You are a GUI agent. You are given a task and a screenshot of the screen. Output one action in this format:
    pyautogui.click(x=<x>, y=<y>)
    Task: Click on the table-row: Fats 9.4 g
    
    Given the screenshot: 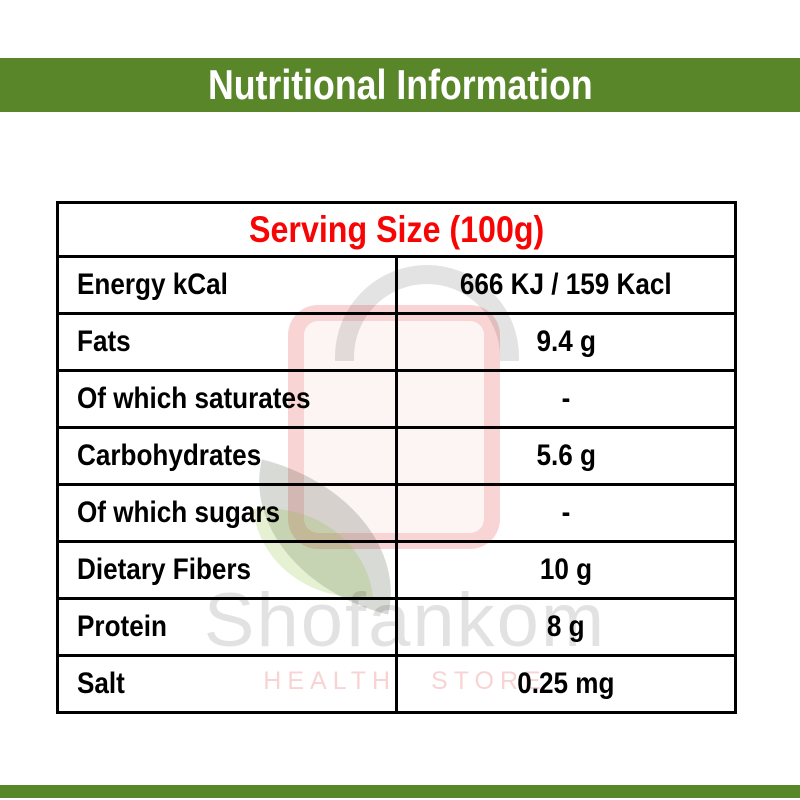 What is the action you would take?
    pyautogui.click(x=396, y=342)
    